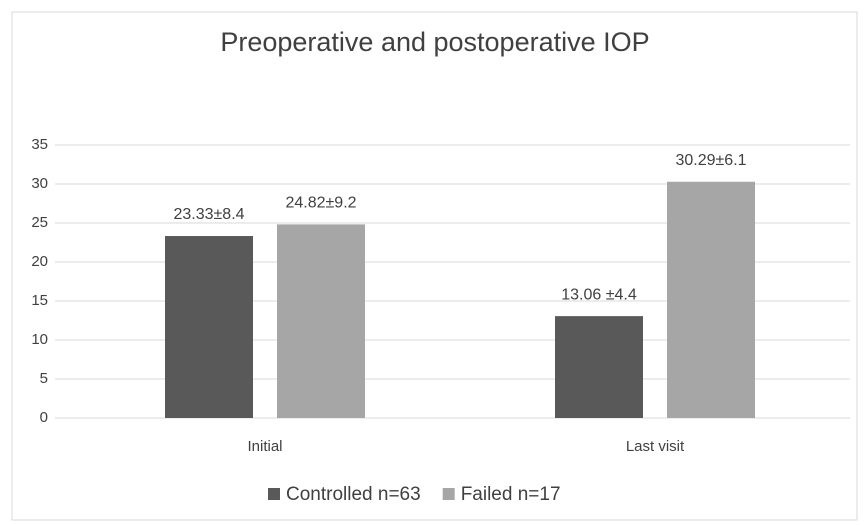  Describe the element at coordinates (39, 183) in the screenshot. I see `y-tick-label: 30` at that location.